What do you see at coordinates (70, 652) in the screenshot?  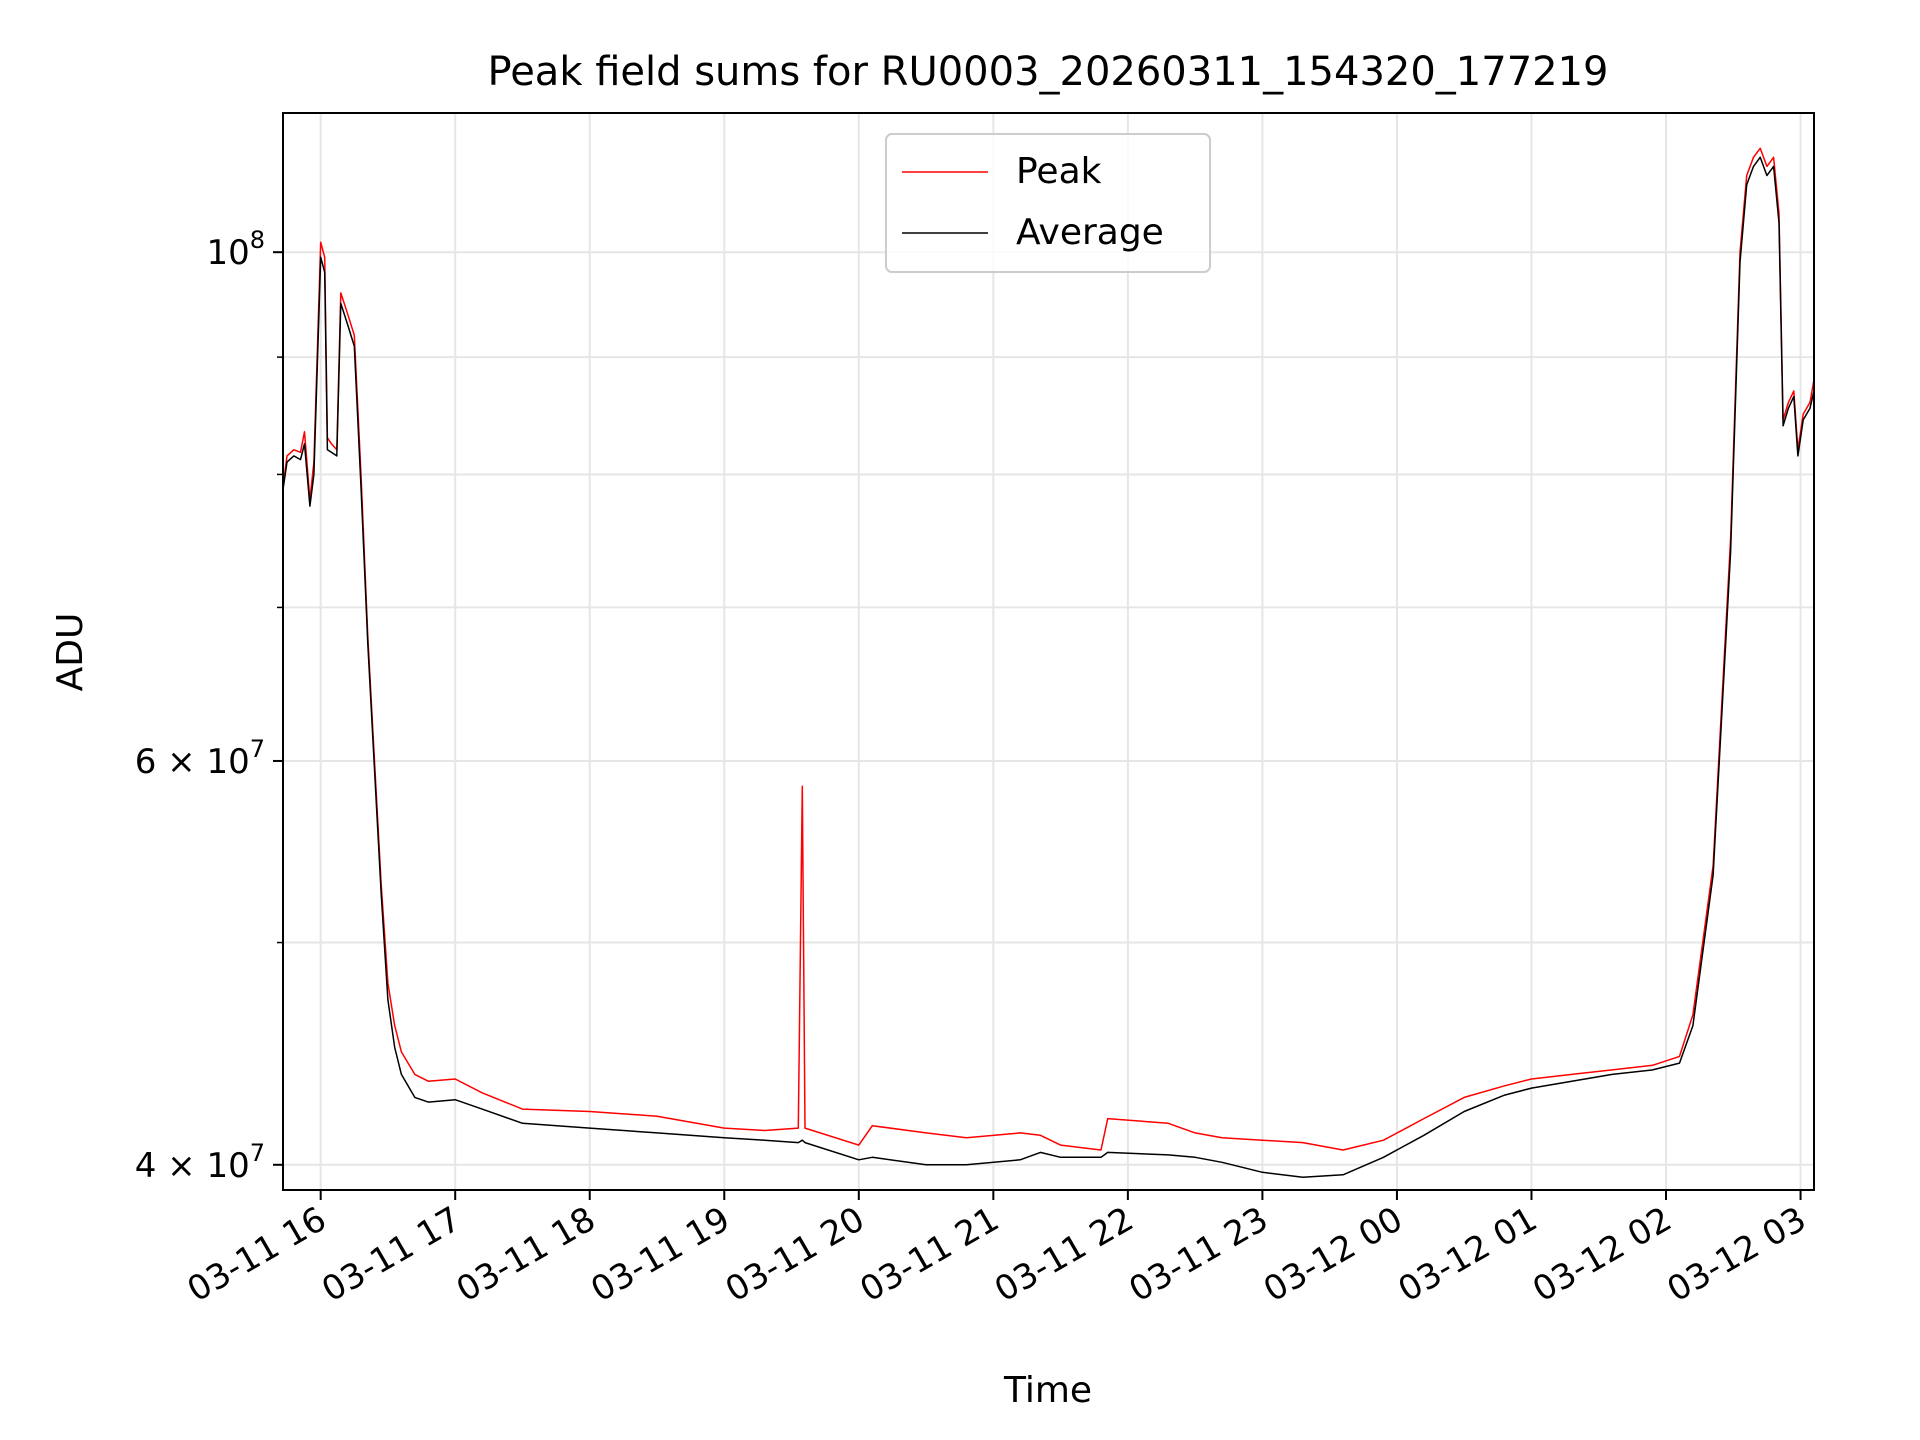 I see `y-axis-label: ADU` at bounding box center [70, 652].